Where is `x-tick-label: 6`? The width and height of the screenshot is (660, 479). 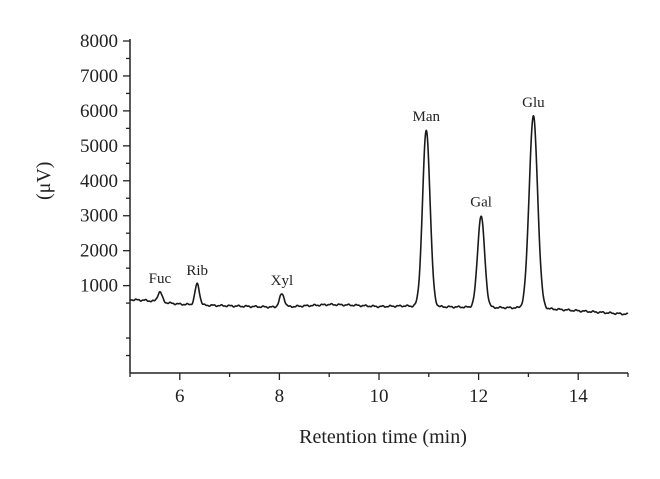
x-tick-label: 6 is located at coordinates (180, 396).